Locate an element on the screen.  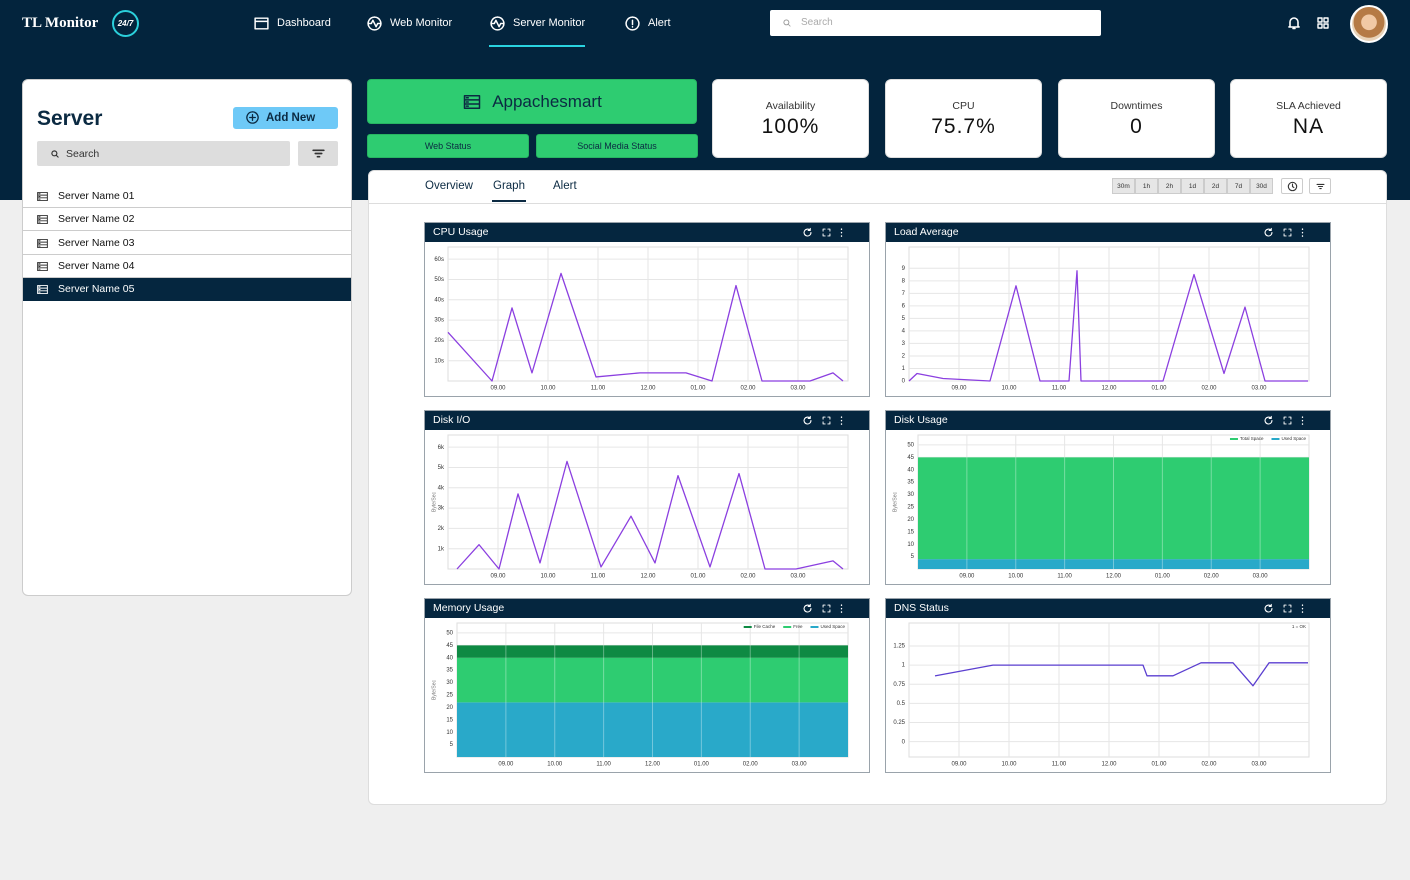
expand-icon is located at coordinates (826, 232).